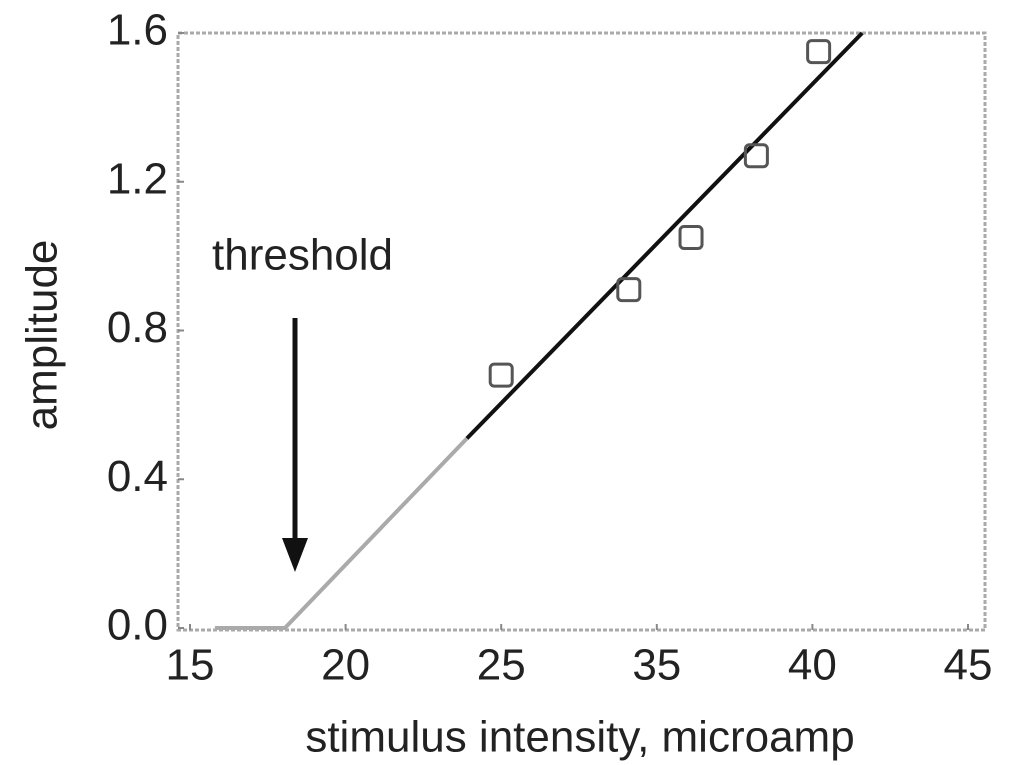 This screenshot has width=1019, height=765. Describe the element at coordinates (190, 665) in the screenshot. I see `x-tick-label: 15` at that location.